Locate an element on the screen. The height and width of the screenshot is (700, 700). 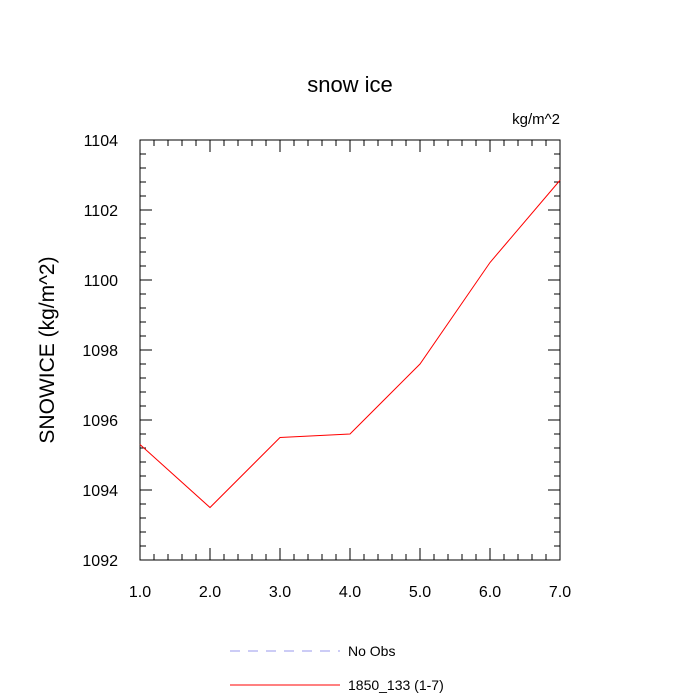
chart-title: snow ice is located at coordinates (350, 84).